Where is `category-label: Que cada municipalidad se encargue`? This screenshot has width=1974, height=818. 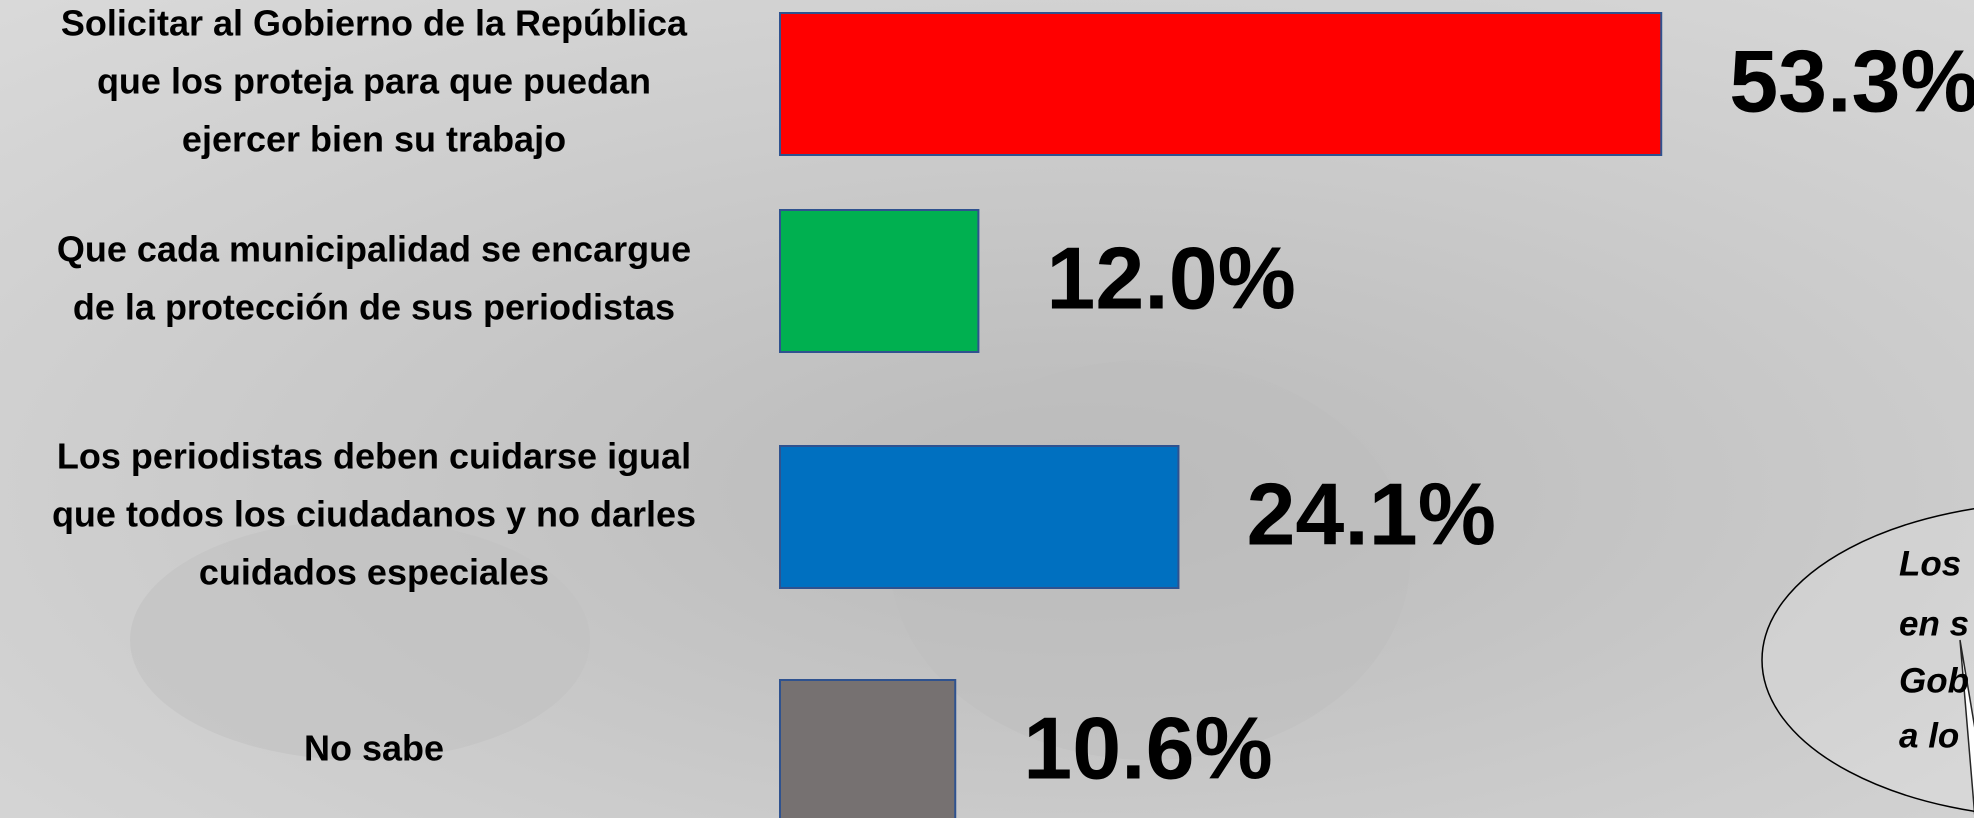 category-label: Que cada municipalidad se encargue is located at coordinates (374, 249).